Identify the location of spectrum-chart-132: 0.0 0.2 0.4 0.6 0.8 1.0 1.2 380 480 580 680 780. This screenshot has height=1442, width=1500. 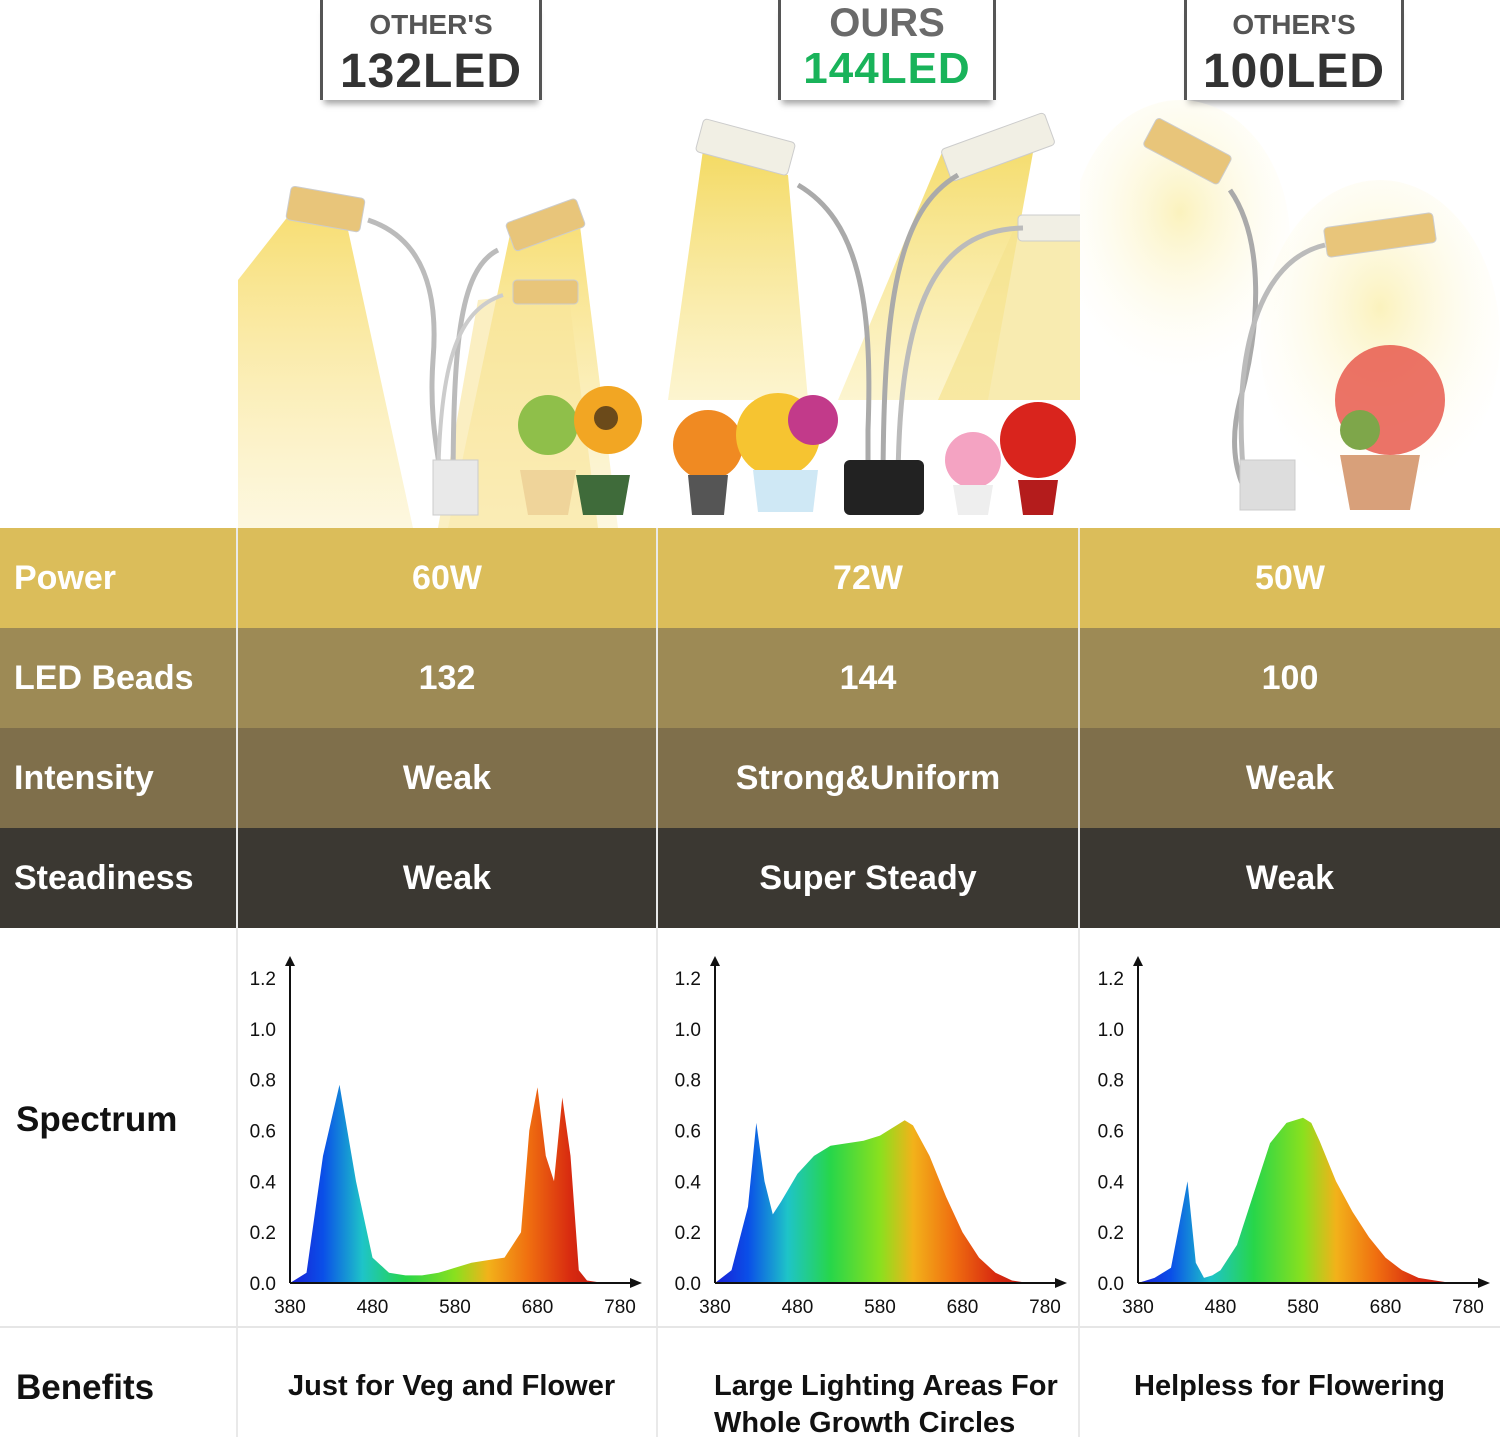
(446, 1137).